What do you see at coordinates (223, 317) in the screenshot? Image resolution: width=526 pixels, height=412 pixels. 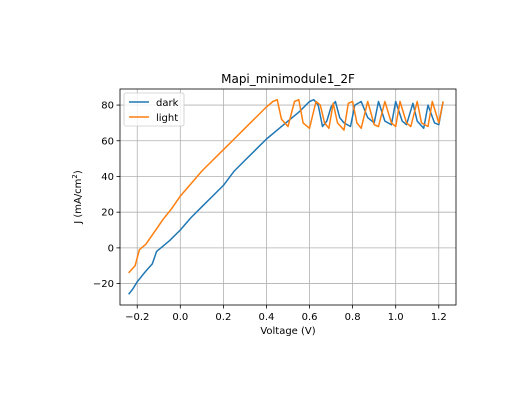 I see `x-tick-label: 0.2` at bounding box center [223, 317].